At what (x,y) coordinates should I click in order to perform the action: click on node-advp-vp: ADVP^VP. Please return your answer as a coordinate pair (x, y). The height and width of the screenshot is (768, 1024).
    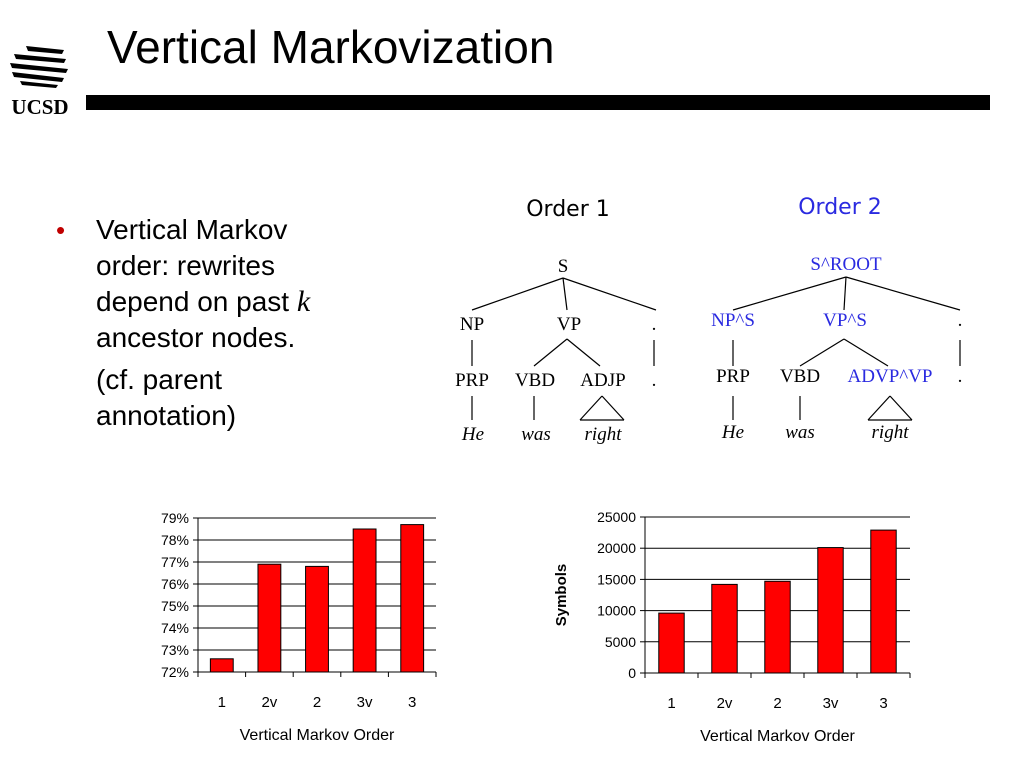
    Looking at the image, I should click on (890, 376).